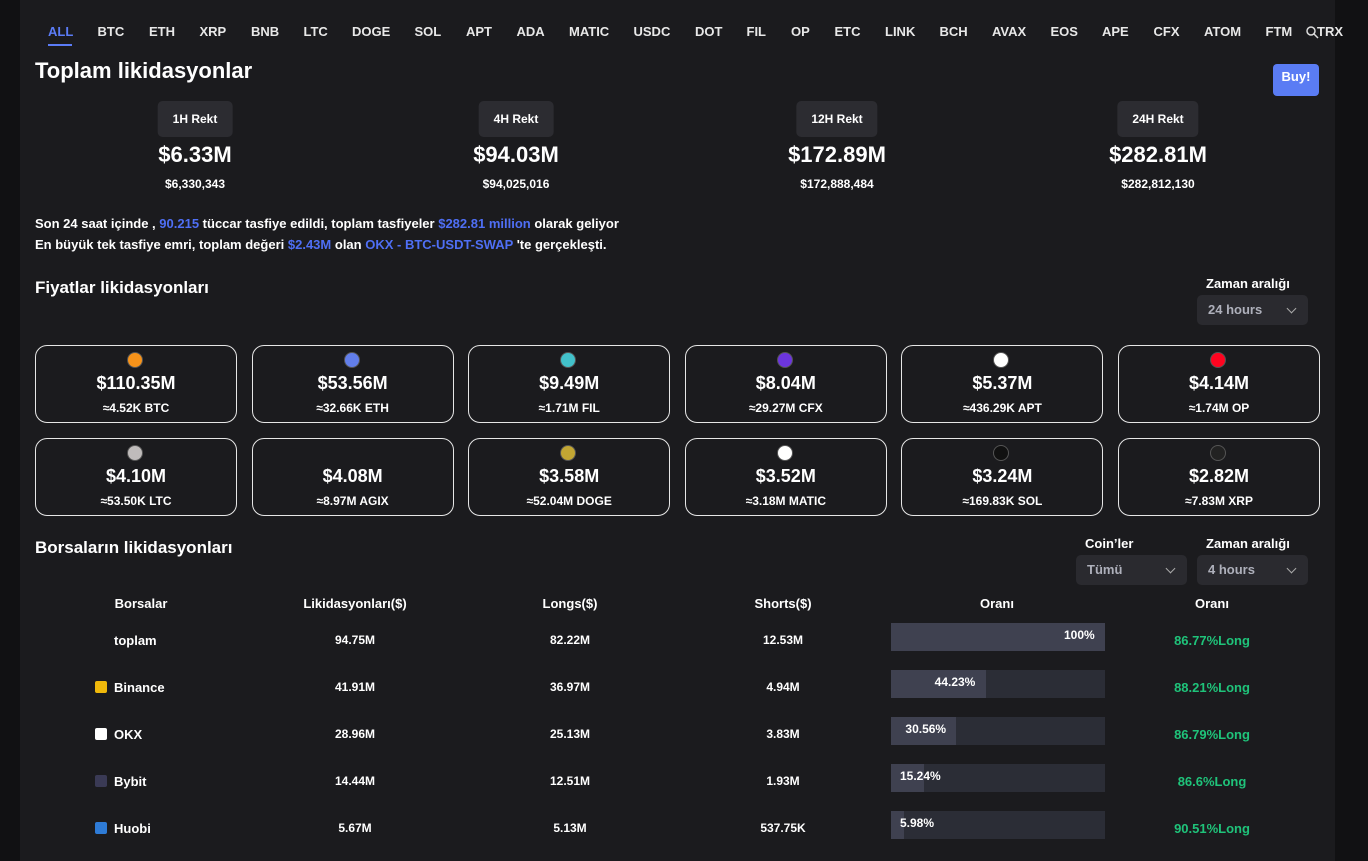  Describe the element at coordinates (569, 501) in the screenshot. I see `card-sub: ≈52.04M DOGE` at that location.